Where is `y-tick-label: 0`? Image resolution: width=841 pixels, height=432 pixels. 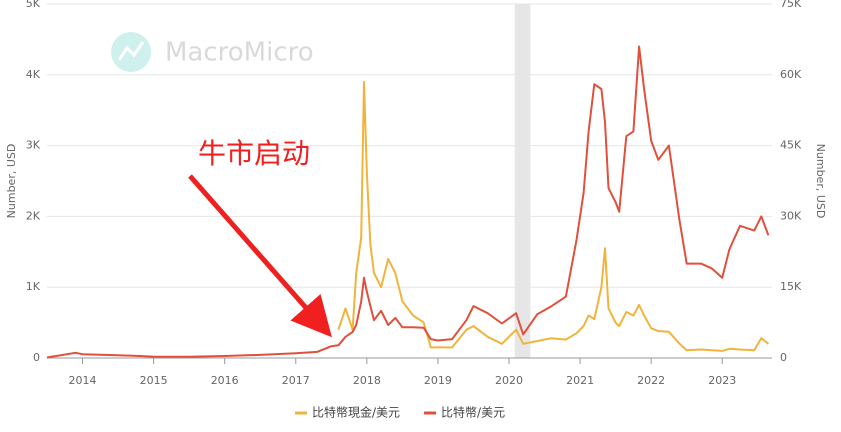 y-tick-label: 0 is located at coordinates (36, 357).